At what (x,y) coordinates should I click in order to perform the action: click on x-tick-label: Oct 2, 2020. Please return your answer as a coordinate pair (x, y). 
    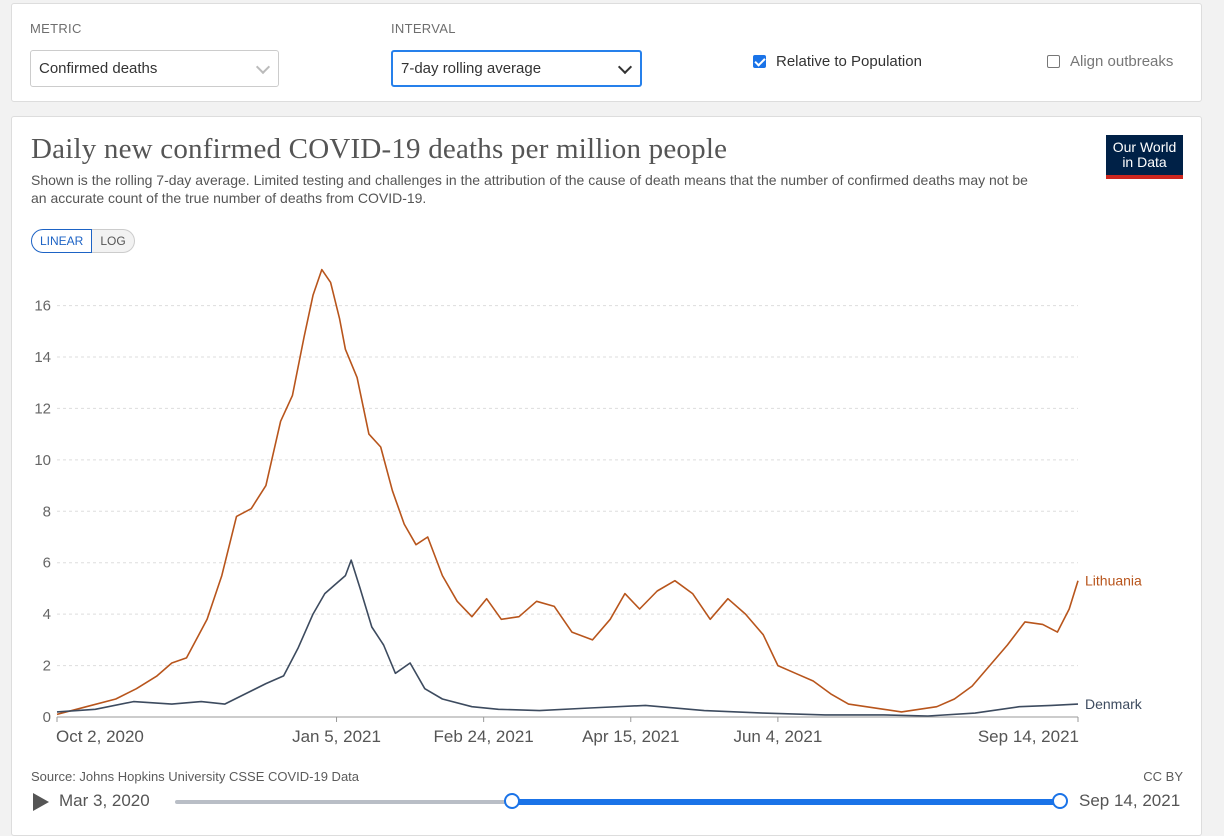
    Looking at the image, I should click on (100, 736).